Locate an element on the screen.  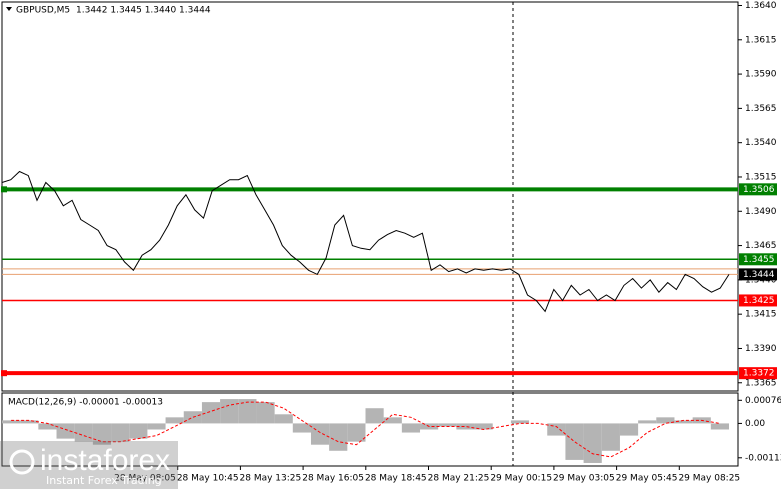
y-tick-label: 1.3390 is located at coordinates (761, 349).